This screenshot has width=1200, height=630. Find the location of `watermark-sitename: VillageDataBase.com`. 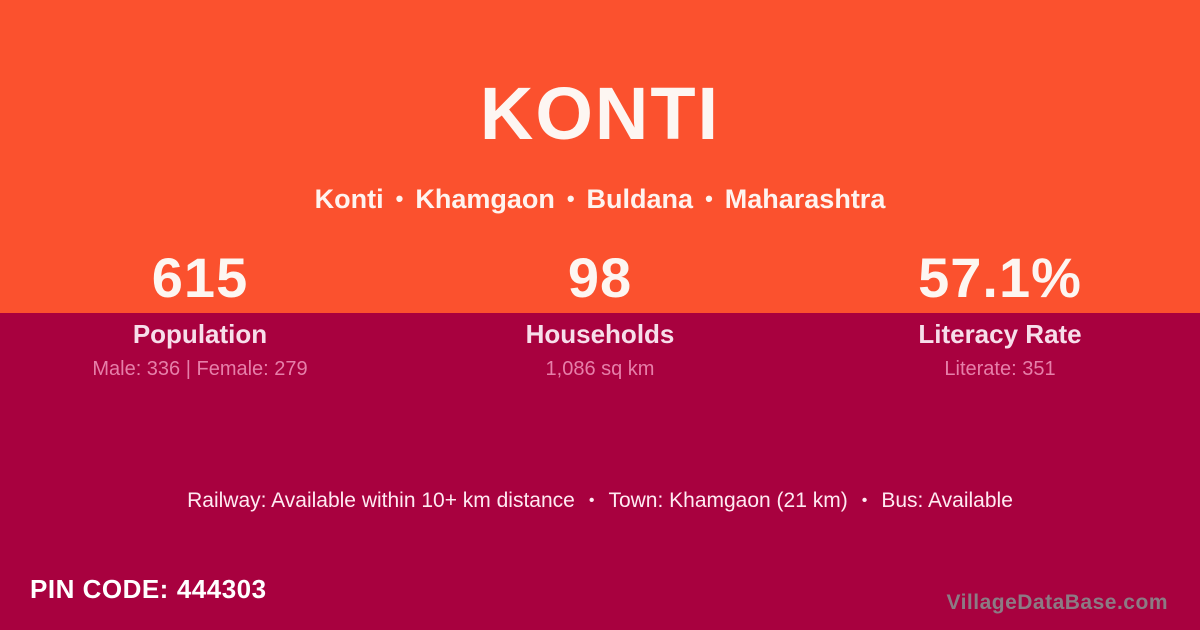

watermark-sitename: VillageDataBase.com is located at coordinates (1057, 602).